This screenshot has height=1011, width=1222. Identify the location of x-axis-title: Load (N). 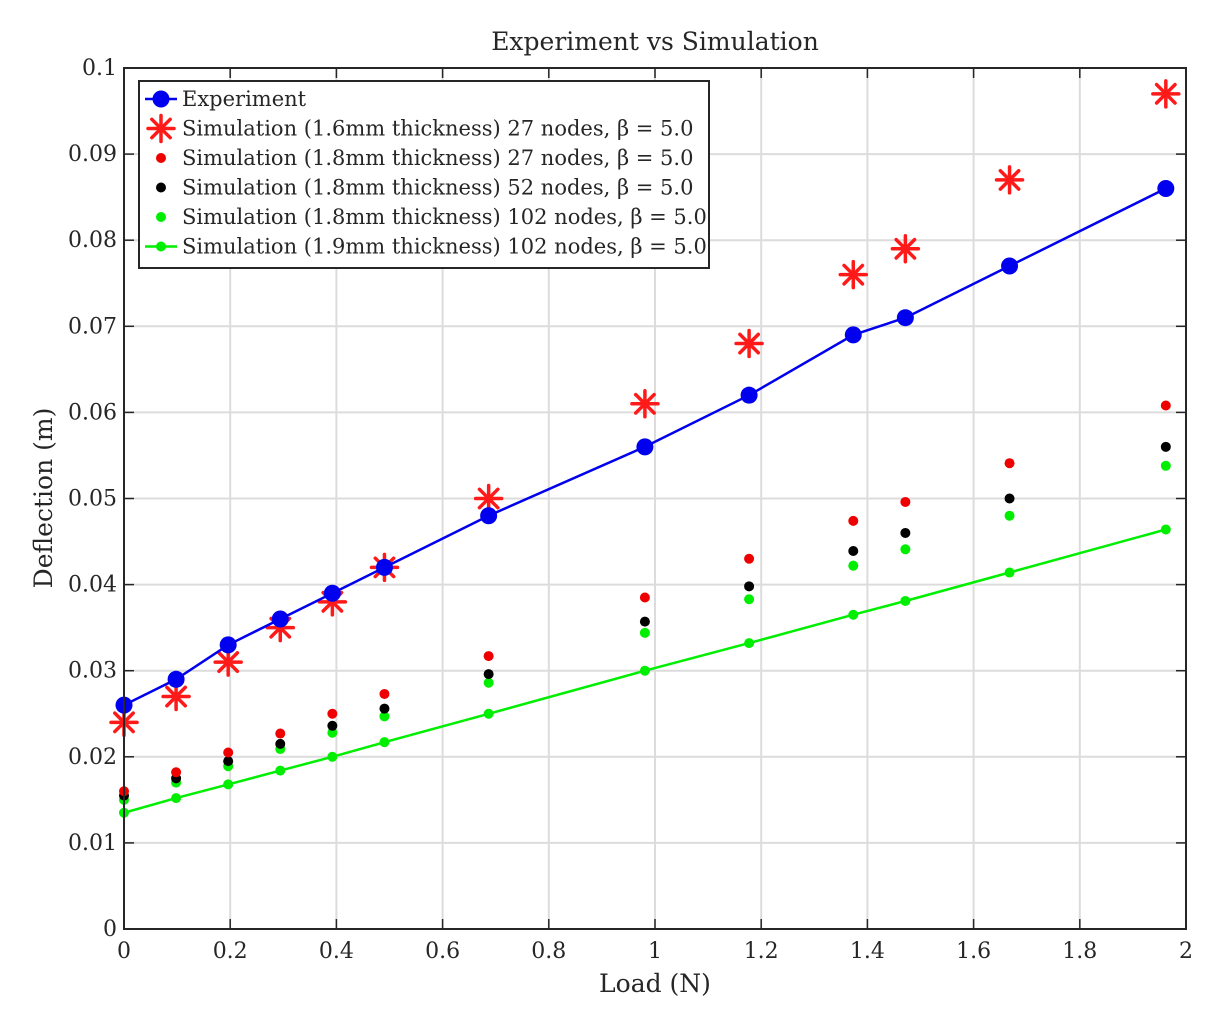
(655, 983).